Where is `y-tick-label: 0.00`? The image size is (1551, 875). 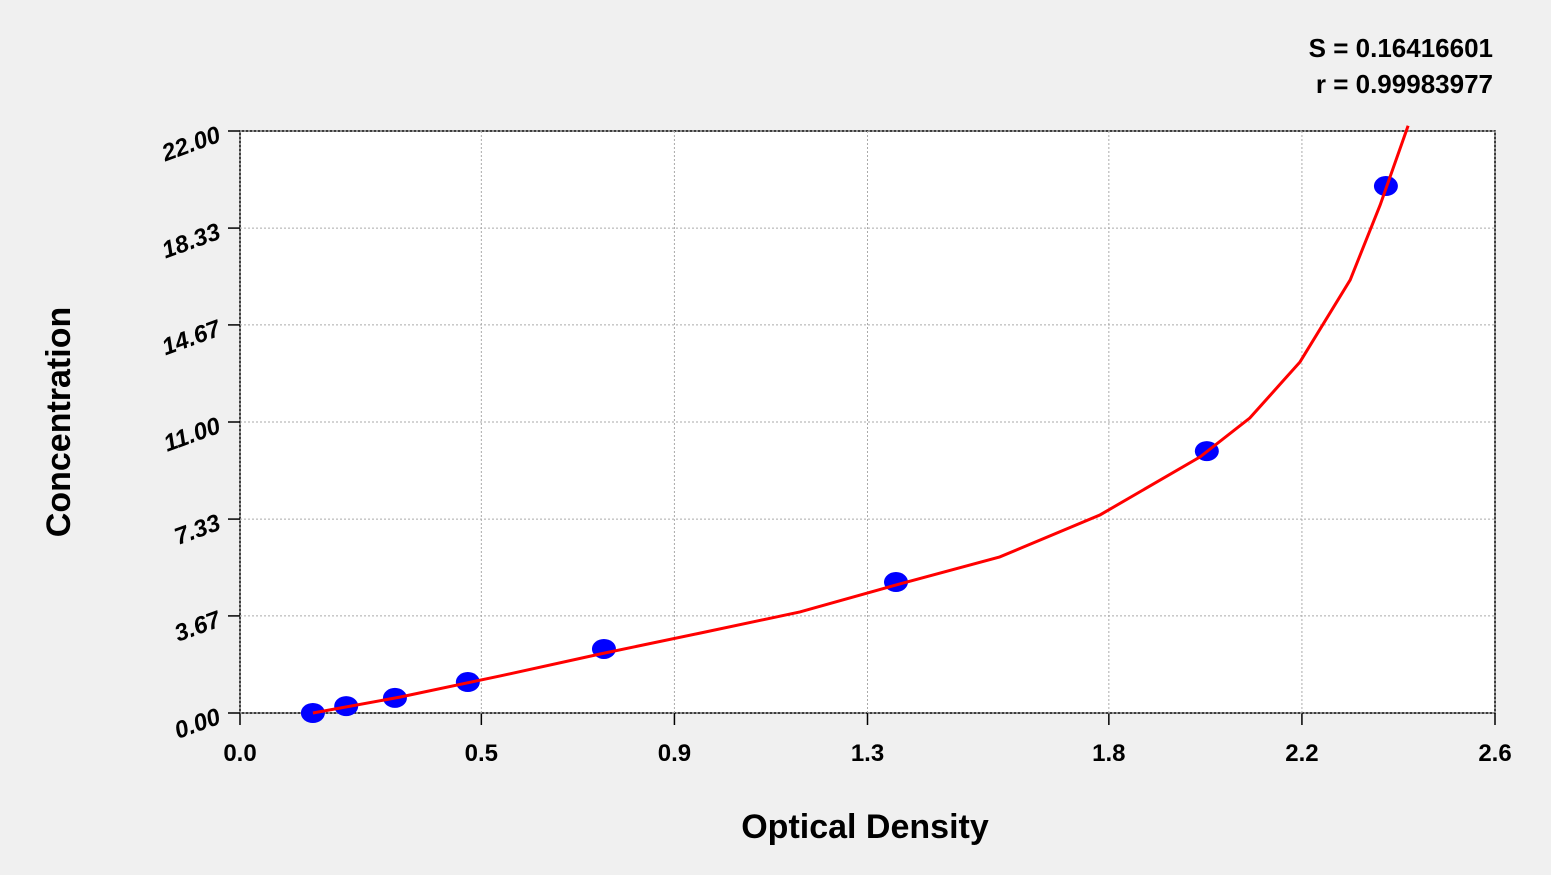
y-tick-label: 0.00 is located at coordinates (198, 724).